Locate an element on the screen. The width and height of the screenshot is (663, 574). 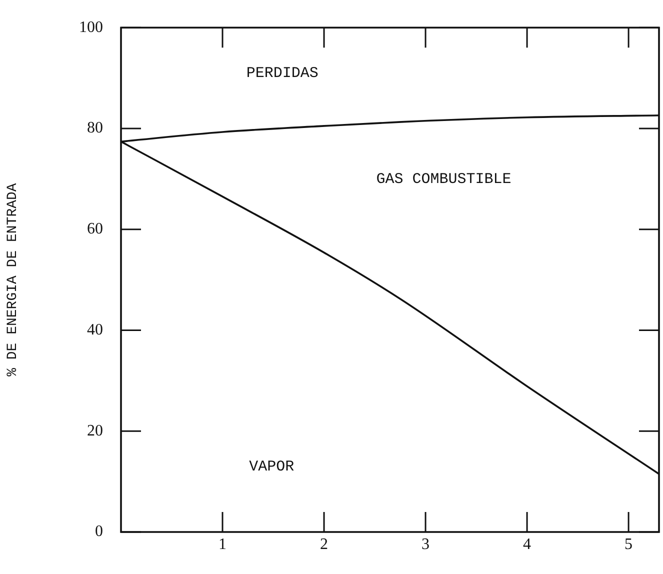
annotation: PERDIDAS is located at coordinates (282, 73).